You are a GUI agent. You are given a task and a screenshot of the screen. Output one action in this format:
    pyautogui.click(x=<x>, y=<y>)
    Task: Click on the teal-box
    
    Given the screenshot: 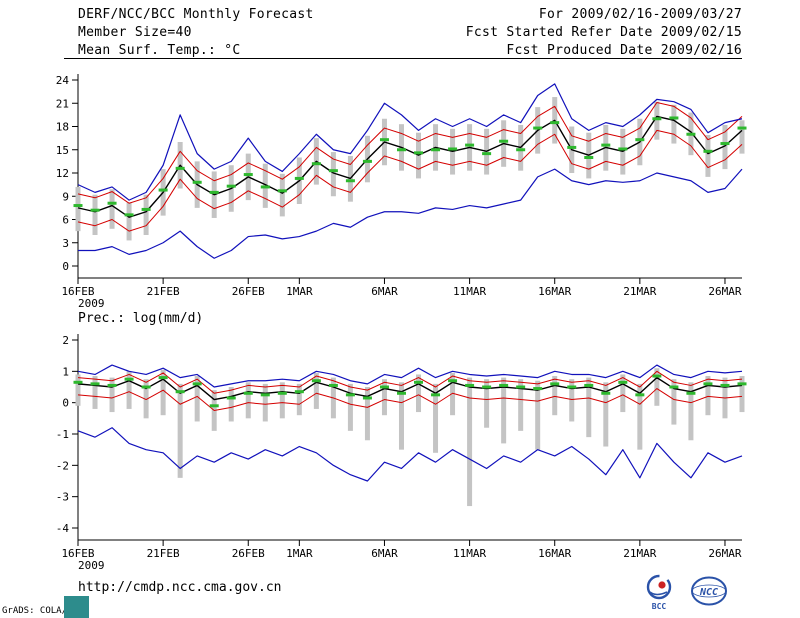 What is the action you would take?
    pyautogui.click(x=76, y=607)
    